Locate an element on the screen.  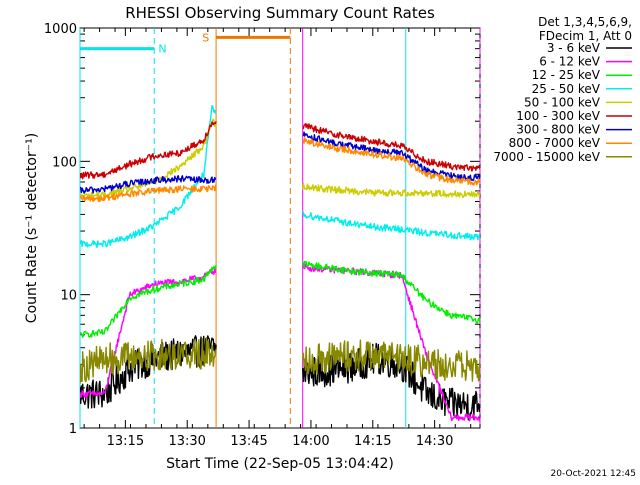
legend-label: 3 - 6 keV is located at coordinates (574, 48).